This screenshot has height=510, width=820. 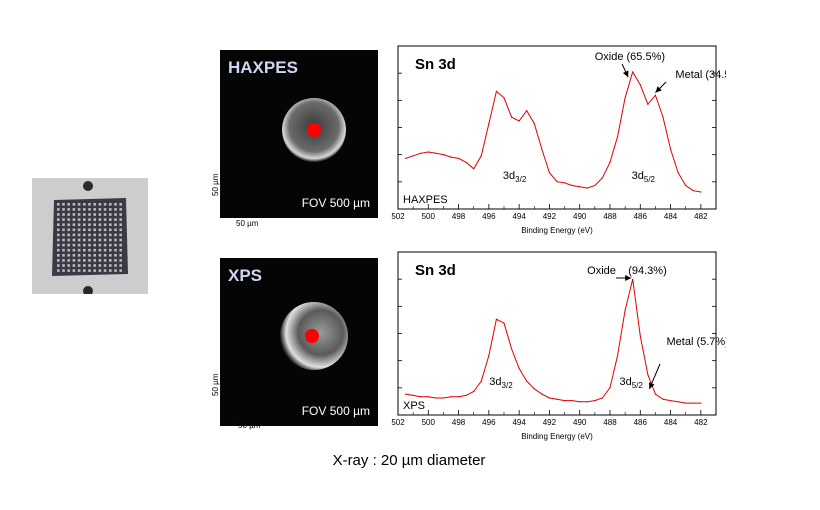 What do you see at coordinates (550, 422) in the screenshot?
I see `x-tick-label: 492` at bounding box center [550, 422].